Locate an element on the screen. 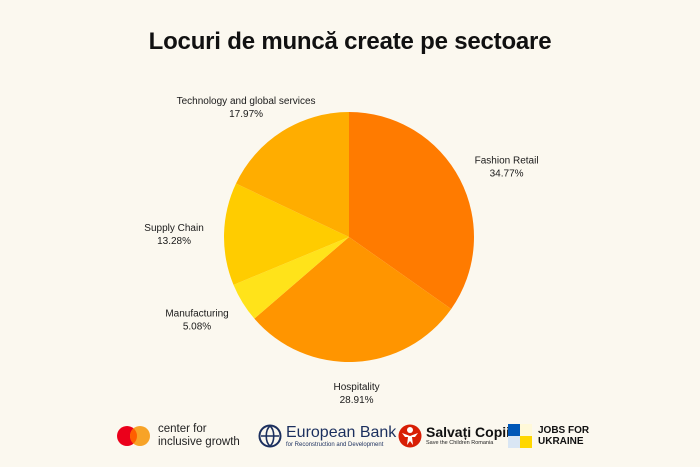 The image size is (700, 467). jobs-for-ukraine-logo: JOBS FOR UKRAINE is located at coordinates (548, 436).